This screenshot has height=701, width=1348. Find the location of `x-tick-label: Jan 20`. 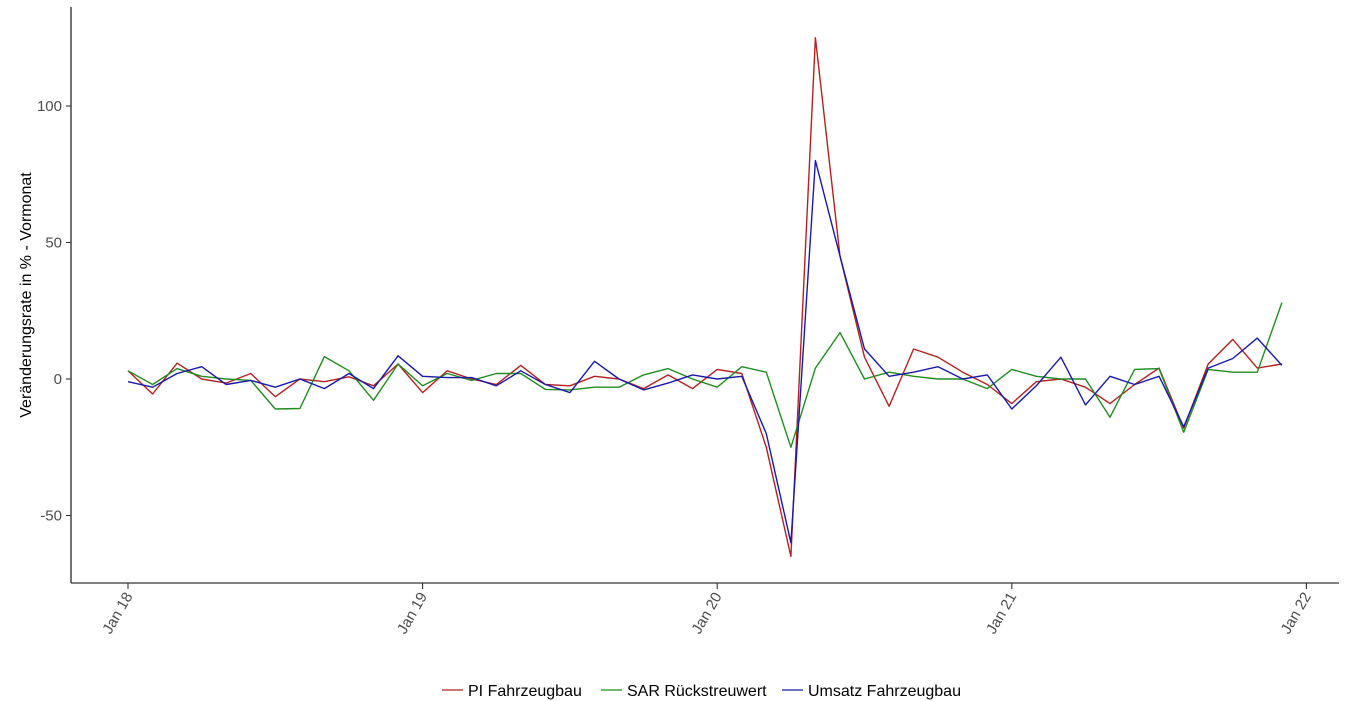

x-tick-label: Jan 20 is located at coordinates (706, 614).